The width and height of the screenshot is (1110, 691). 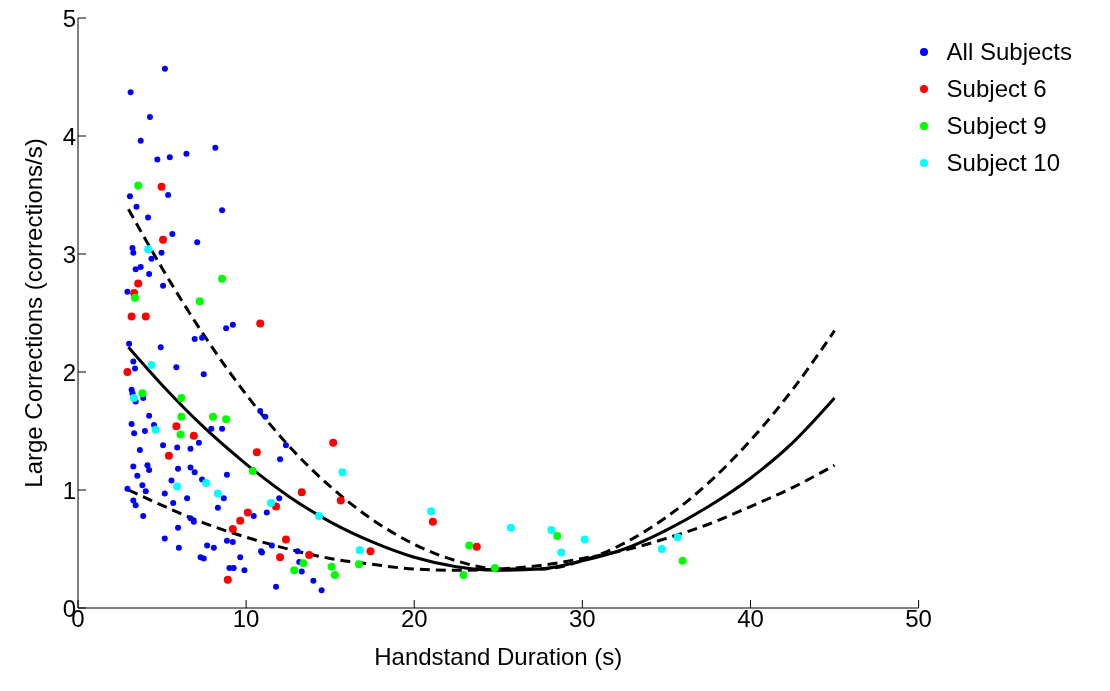 What do you see at coordinates (996, 88) in the screenshot?
I see `legend-label: Subject 6` at bounding box center [996, 88].